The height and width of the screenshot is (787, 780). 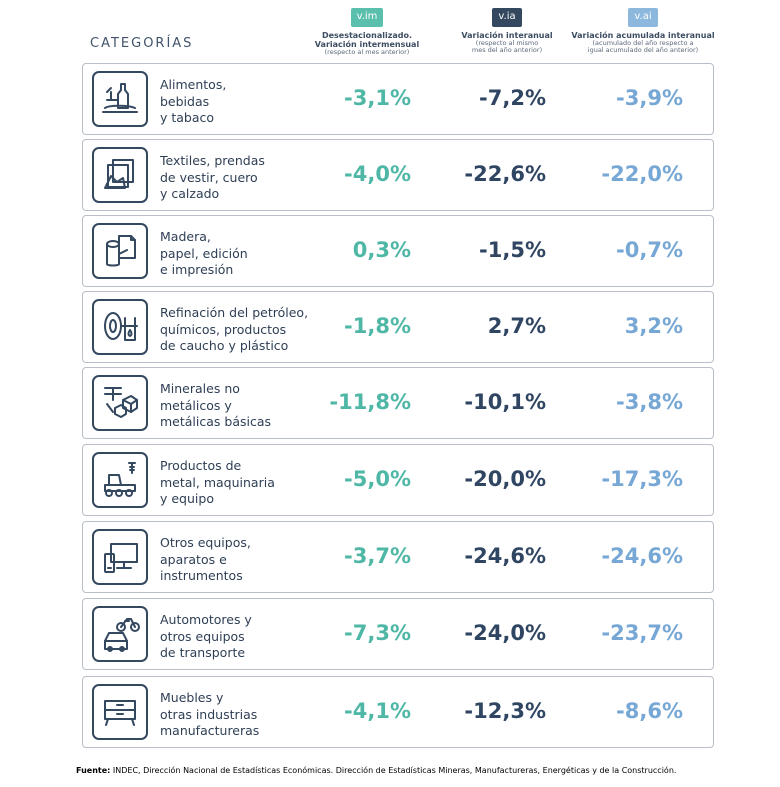 I want to click on row-label-line: e impresión, so click(x=197, y=269).